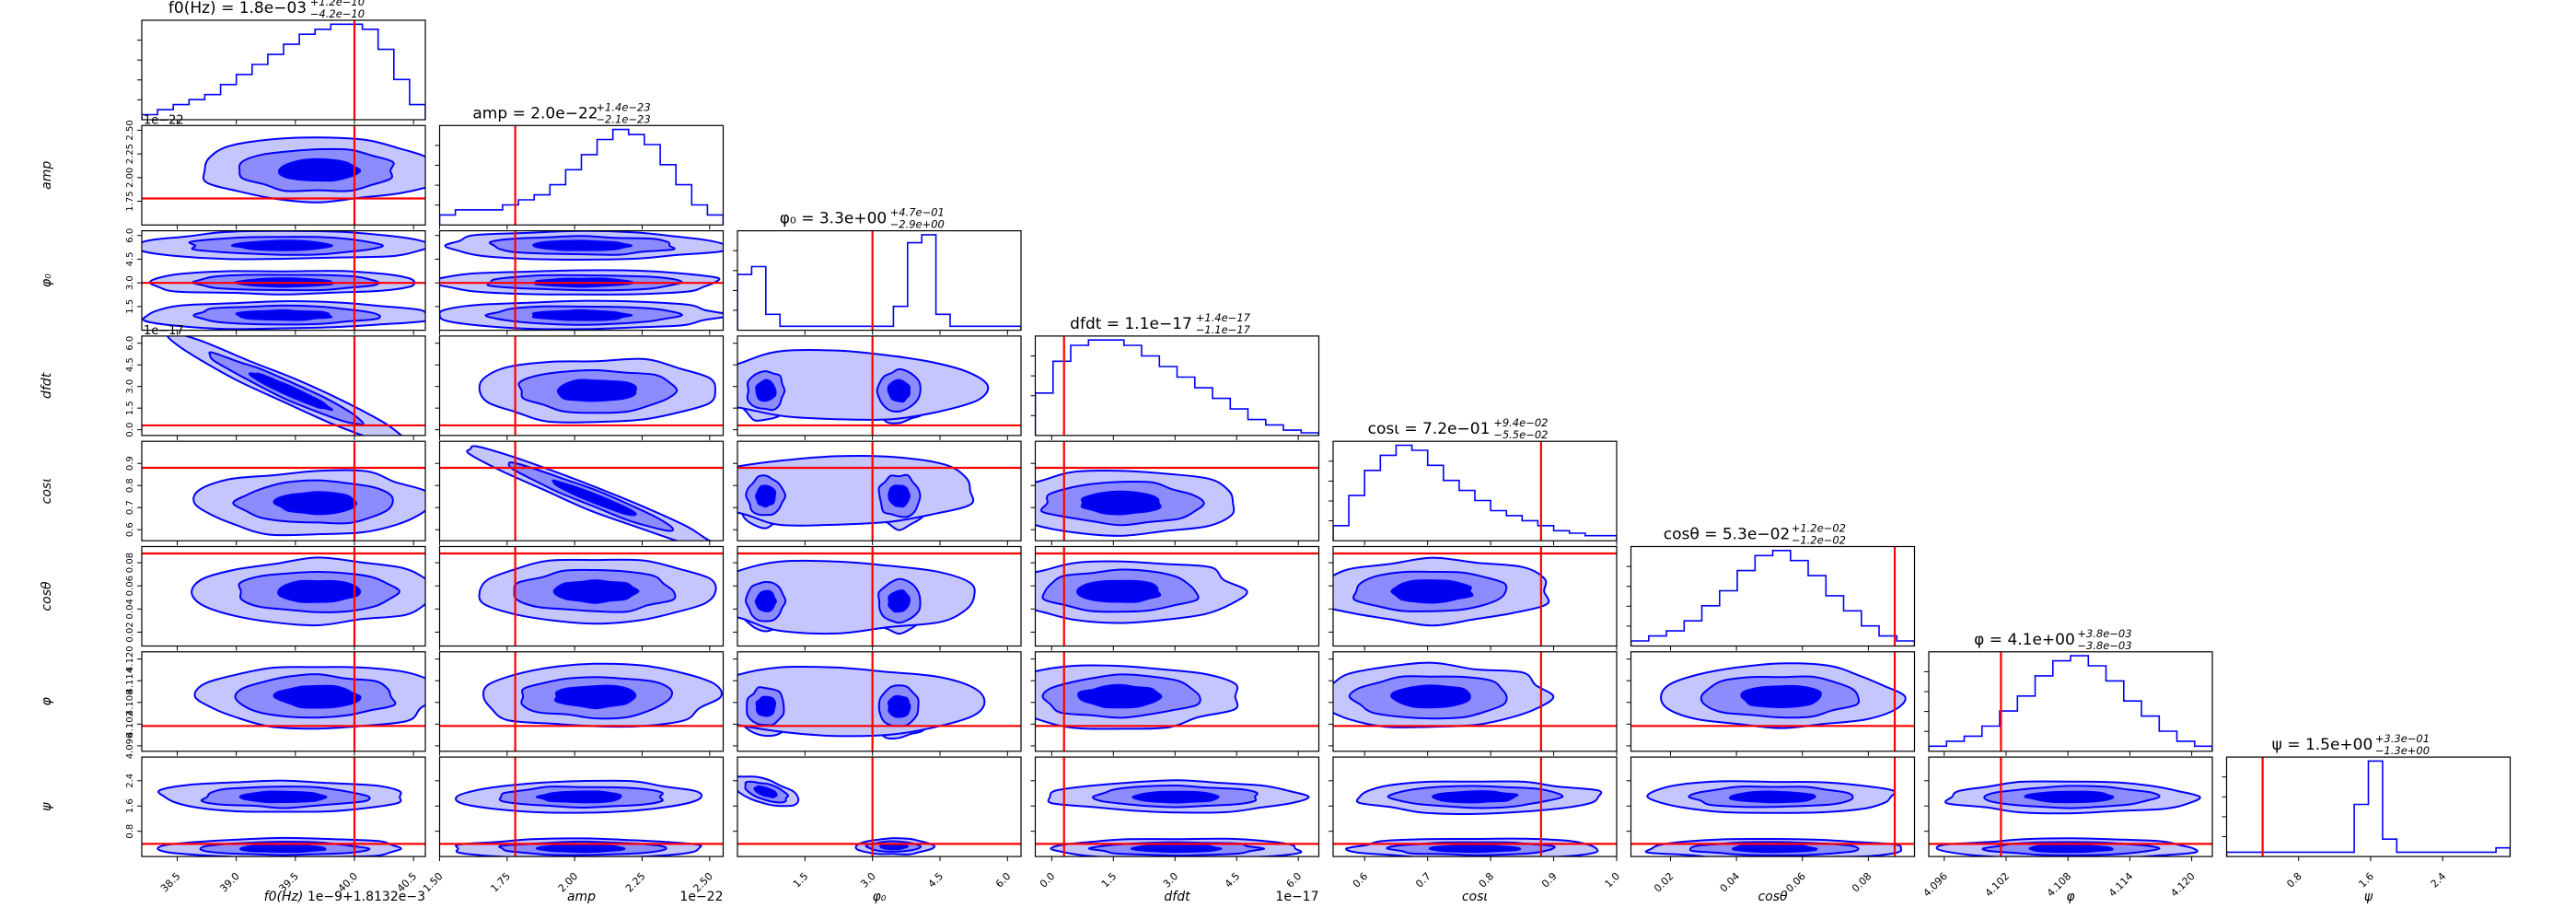 Image resolution: width=2576 pixels, height=908 pixels. I want to click on panel-varphi-vs-phi0, so click(877, 703).